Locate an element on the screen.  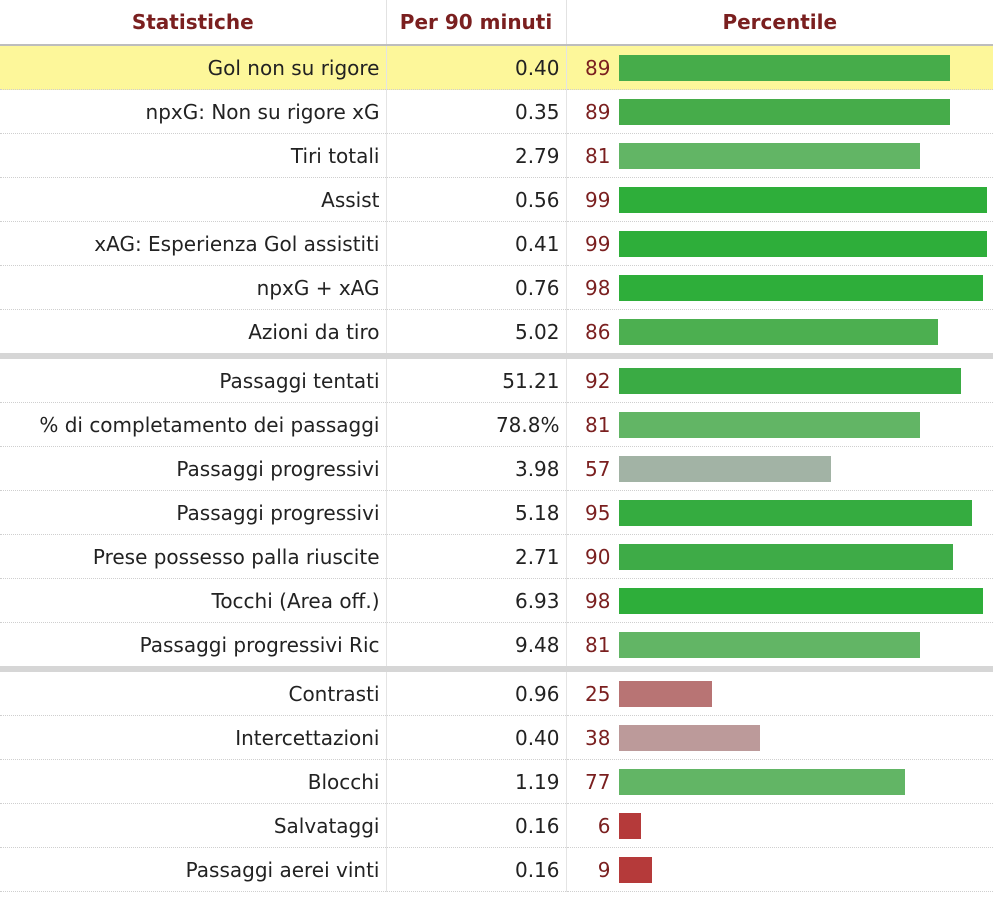
column-header-stat: Statistiche is located at coordinates (193, 23).